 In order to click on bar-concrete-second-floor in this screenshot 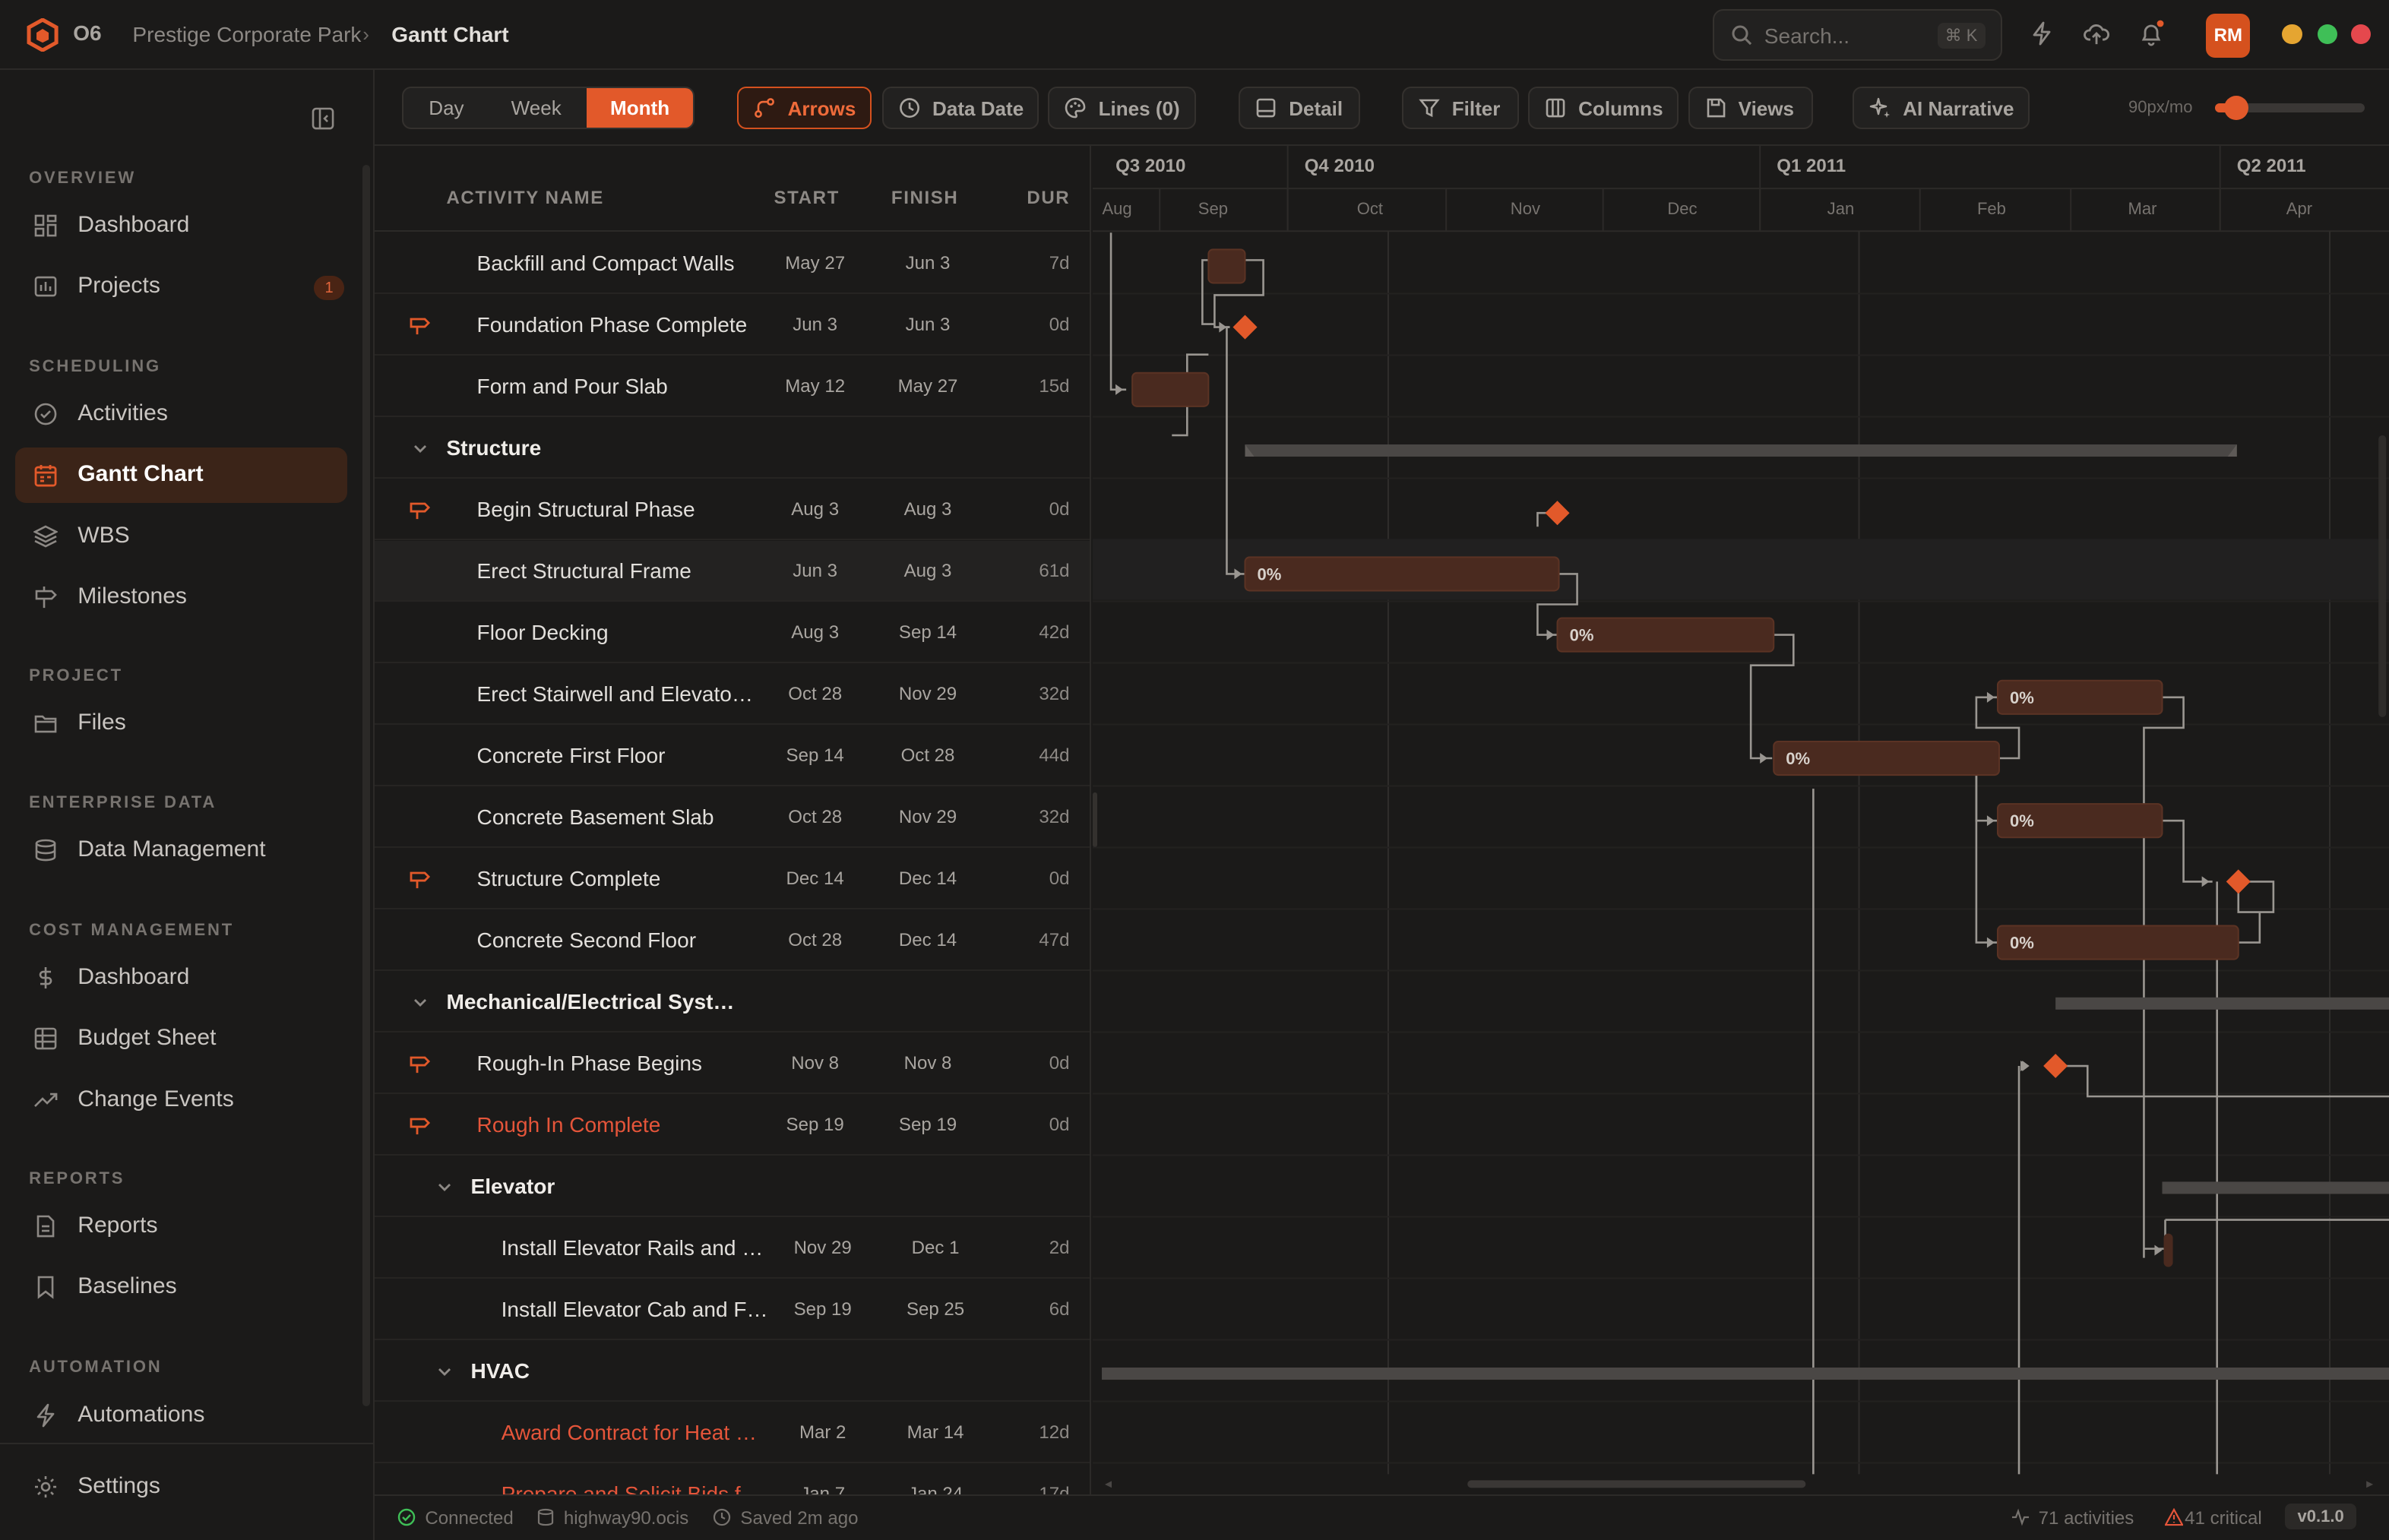, I will do `click(2117, 943)`.